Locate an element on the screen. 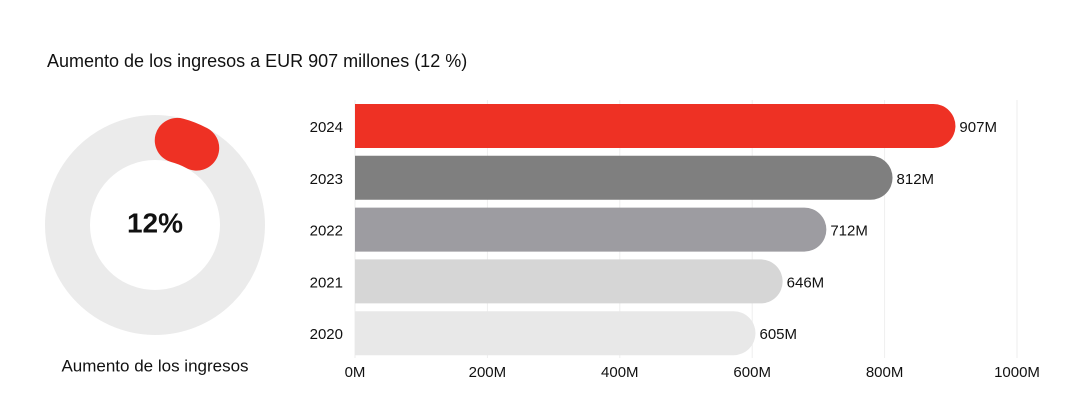 This screenshot has height=420, width=1080. value-label: 646M is located at coordinates (806, 282).